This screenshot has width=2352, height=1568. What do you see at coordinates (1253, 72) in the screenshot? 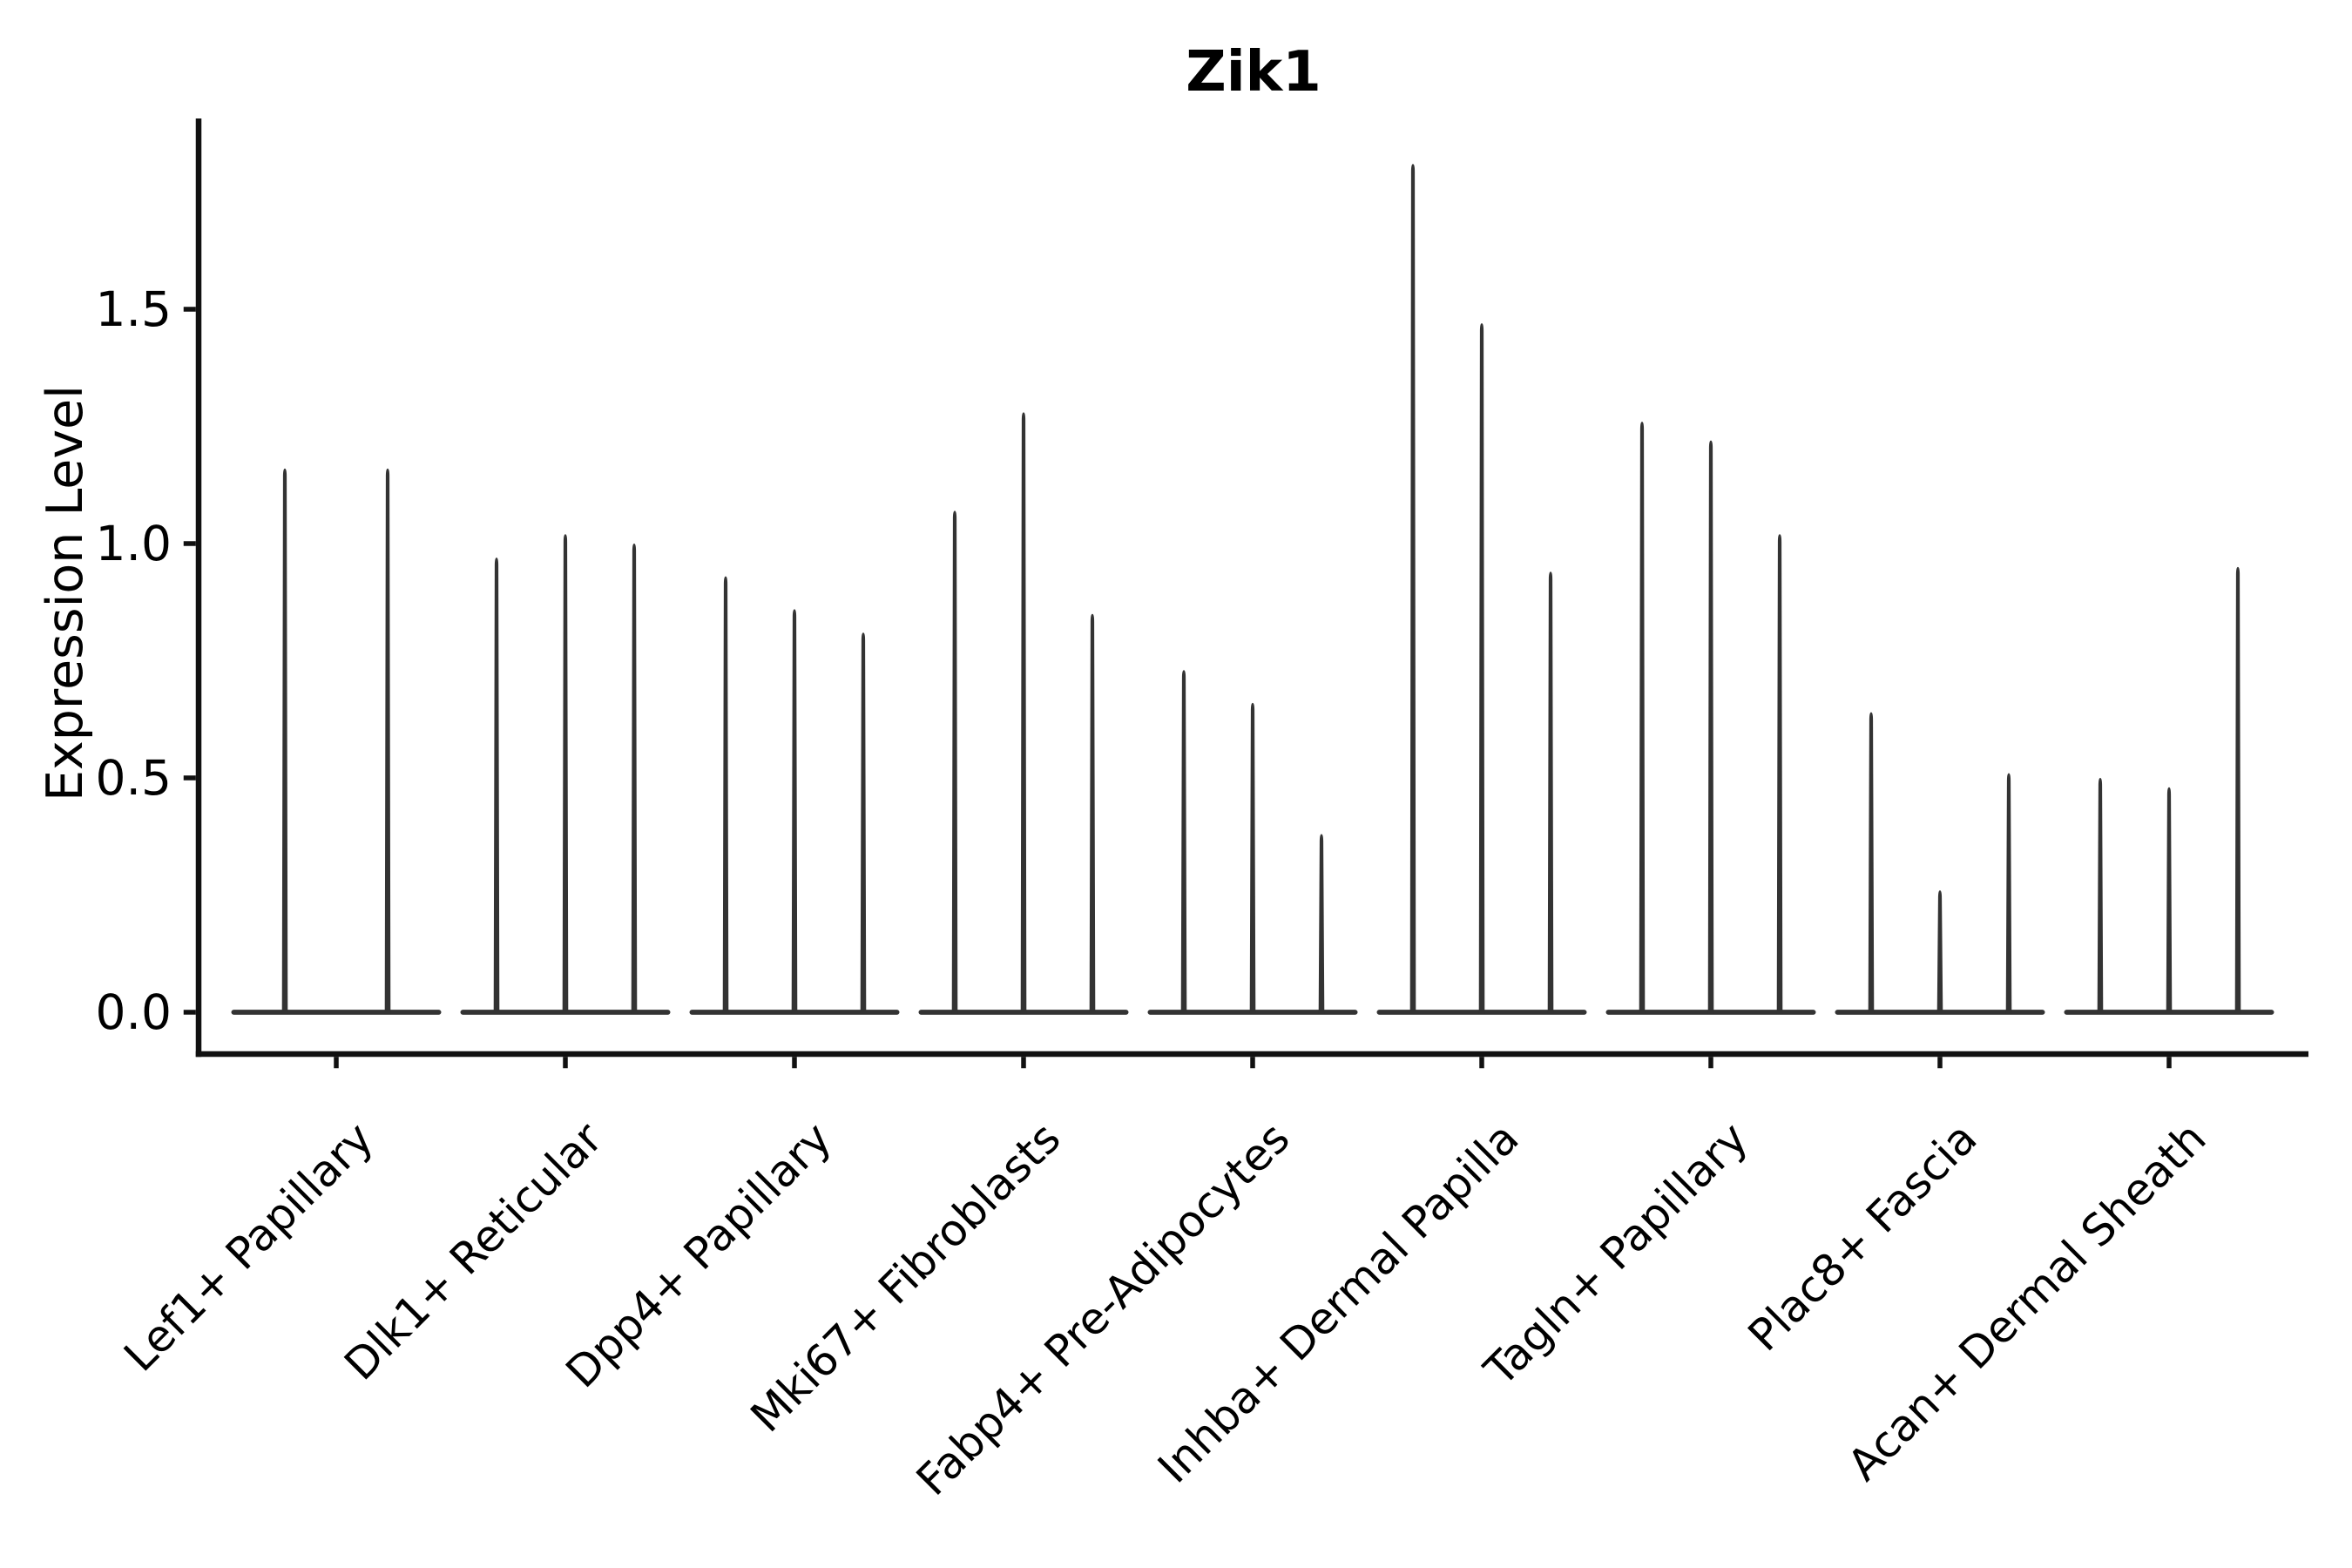
I see `chart-title: Zik1` at bounding box center [1253, 72].